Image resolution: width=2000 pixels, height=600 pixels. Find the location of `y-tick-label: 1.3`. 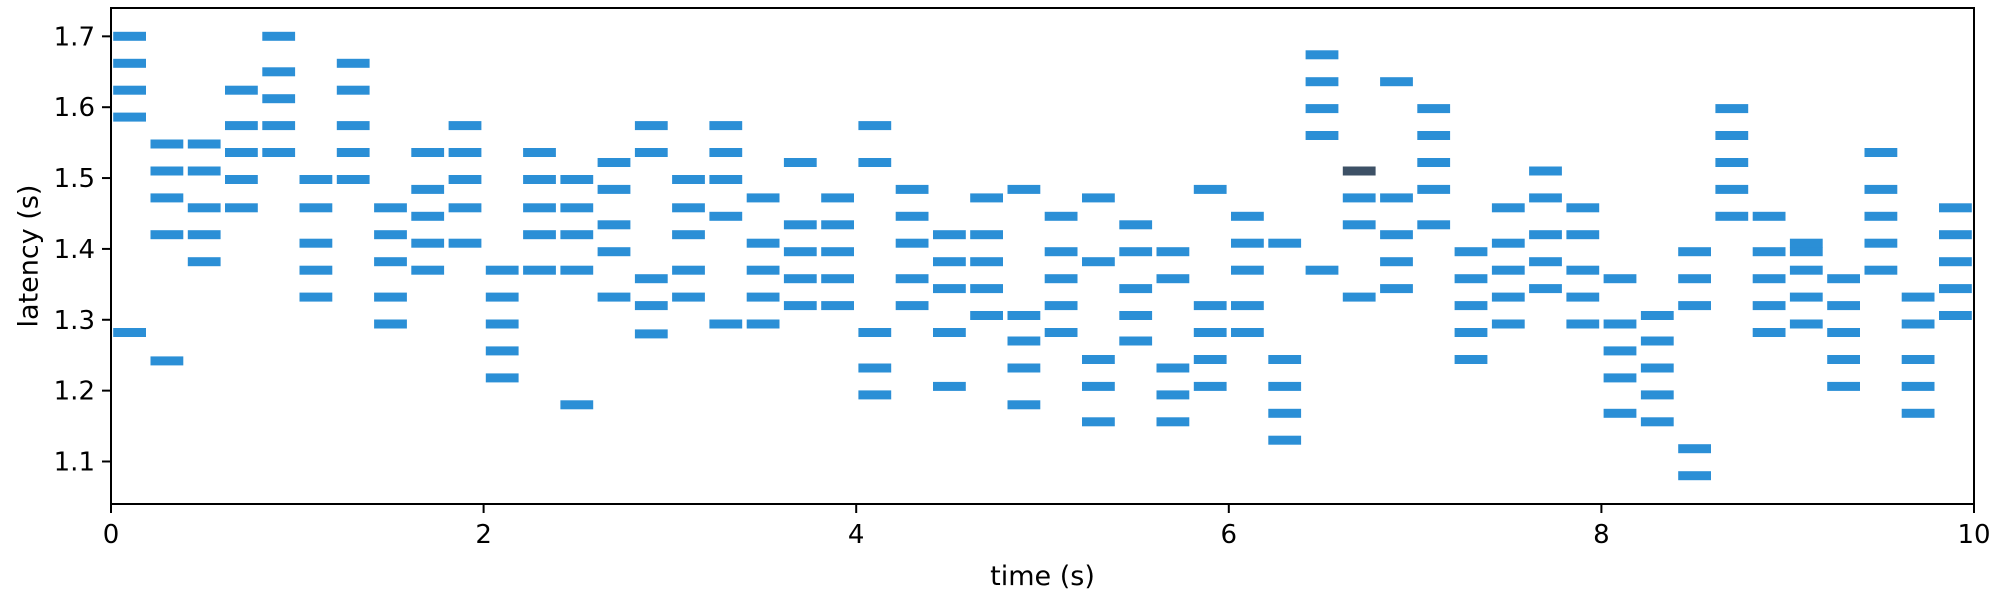

y-tick-label: 1.3 is located at coordinates (74, 321).